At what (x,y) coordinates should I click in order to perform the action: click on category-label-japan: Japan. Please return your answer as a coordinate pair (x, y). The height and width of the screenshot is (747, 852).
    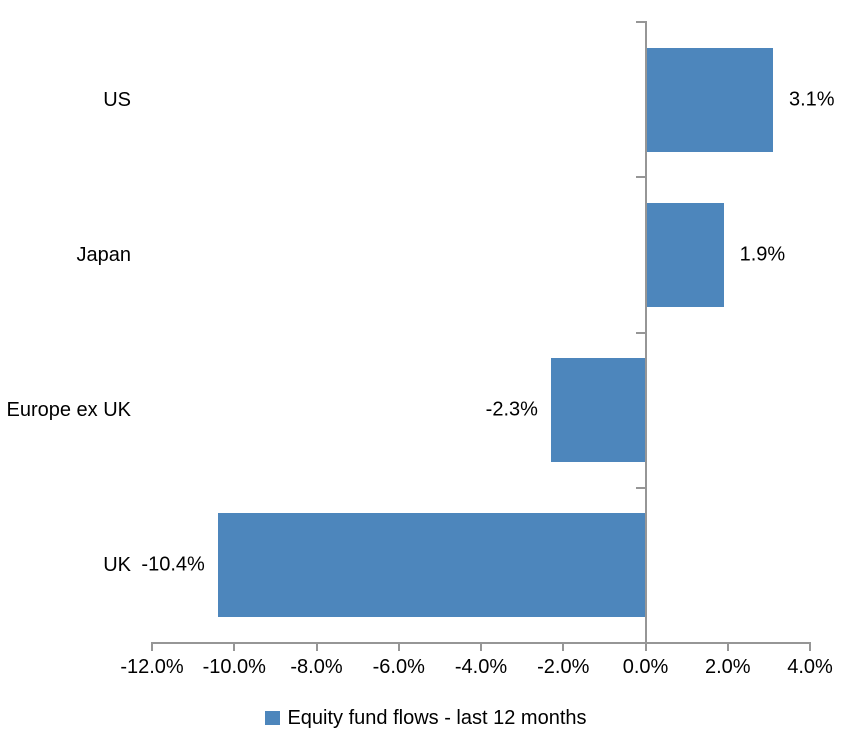
    Looking at the image, I should click on (104, 254).